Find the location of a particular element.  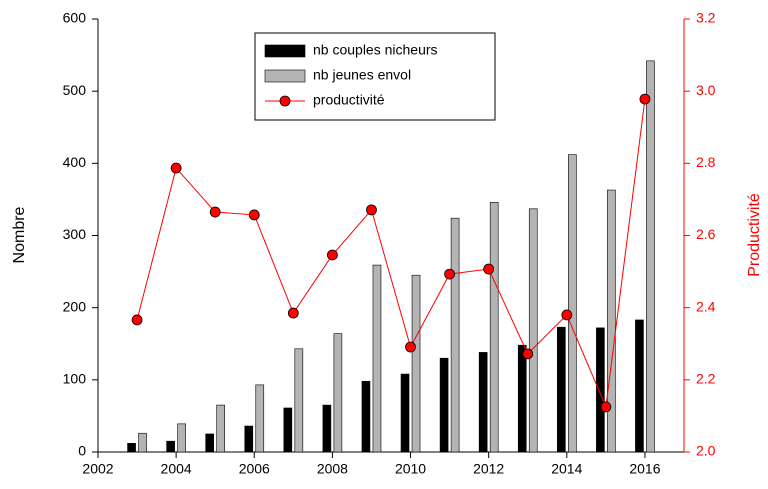

y-tick-label: 200 is located at coordinates (75, 306).